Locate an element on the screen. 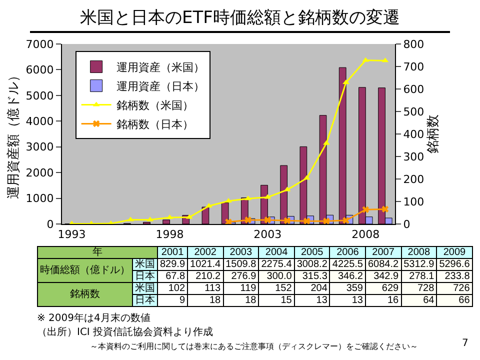 The height and width of the screenshot is (360, 480). legend-label: 銘柄数（日本） is located at coordinates (155, 124).